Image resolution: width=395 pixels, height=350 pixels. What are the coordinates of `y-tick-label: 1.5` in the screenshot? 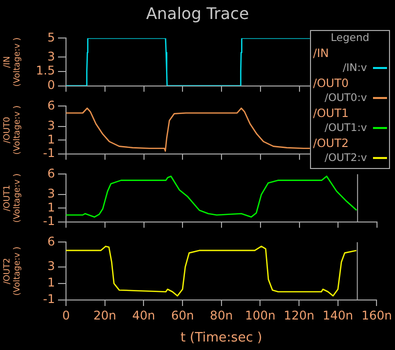 It's located at (45, 71).